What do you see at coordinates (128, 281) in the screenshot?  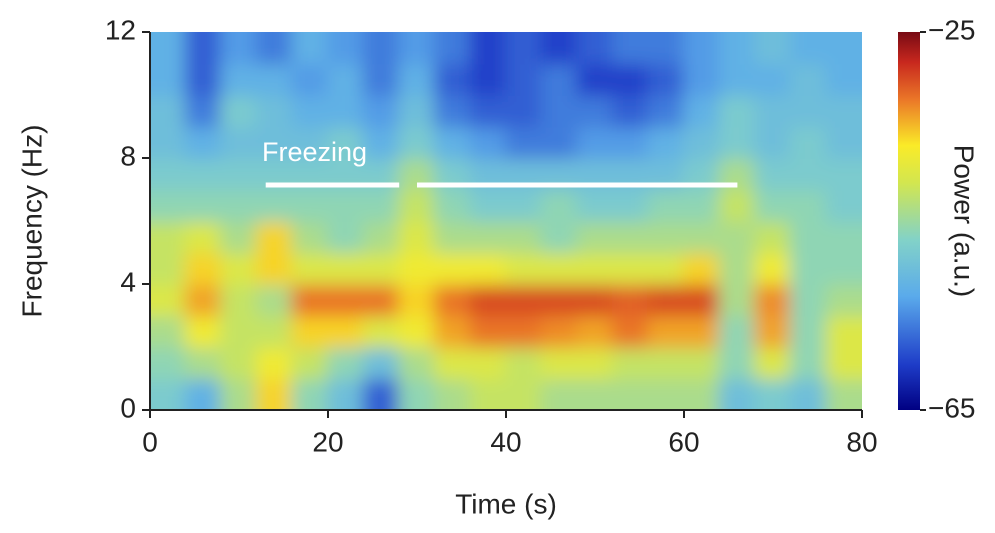 I see `y-tick-label: 4` at bounding box center [128, 281].